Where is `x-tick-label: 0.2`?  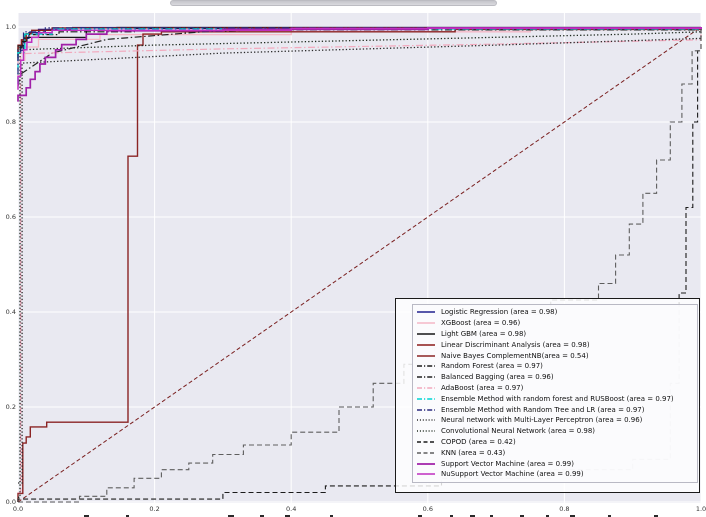
x-tick-label: 0.2 is located at coordinates (154, 509).